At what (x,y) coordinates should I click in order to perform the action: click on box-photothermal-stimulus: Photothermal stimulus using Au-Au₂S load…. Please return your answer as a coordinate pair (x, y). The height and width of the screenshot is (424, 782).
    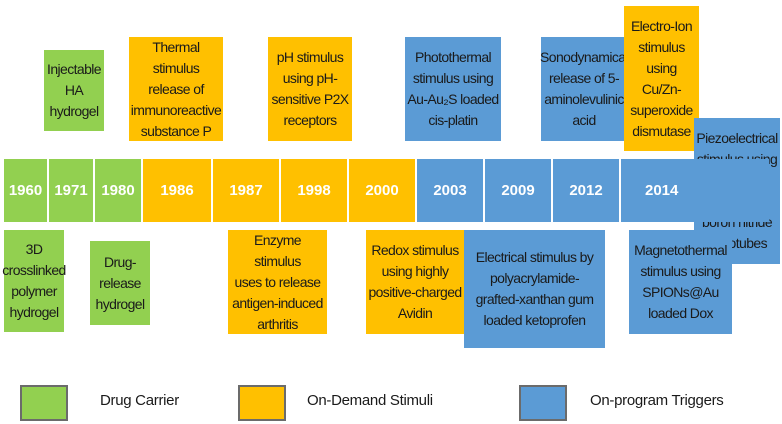
    Looking at the image, I should click on (453, 89).